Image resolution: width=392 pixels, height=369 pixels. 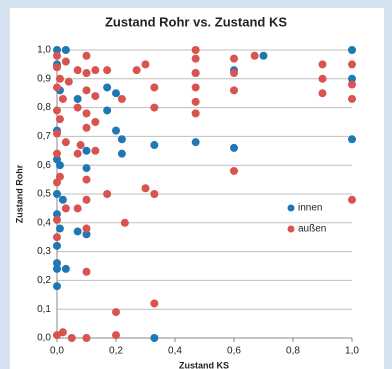 I want to click on x-tick-label: 1,0, so click(x=352, y=351).